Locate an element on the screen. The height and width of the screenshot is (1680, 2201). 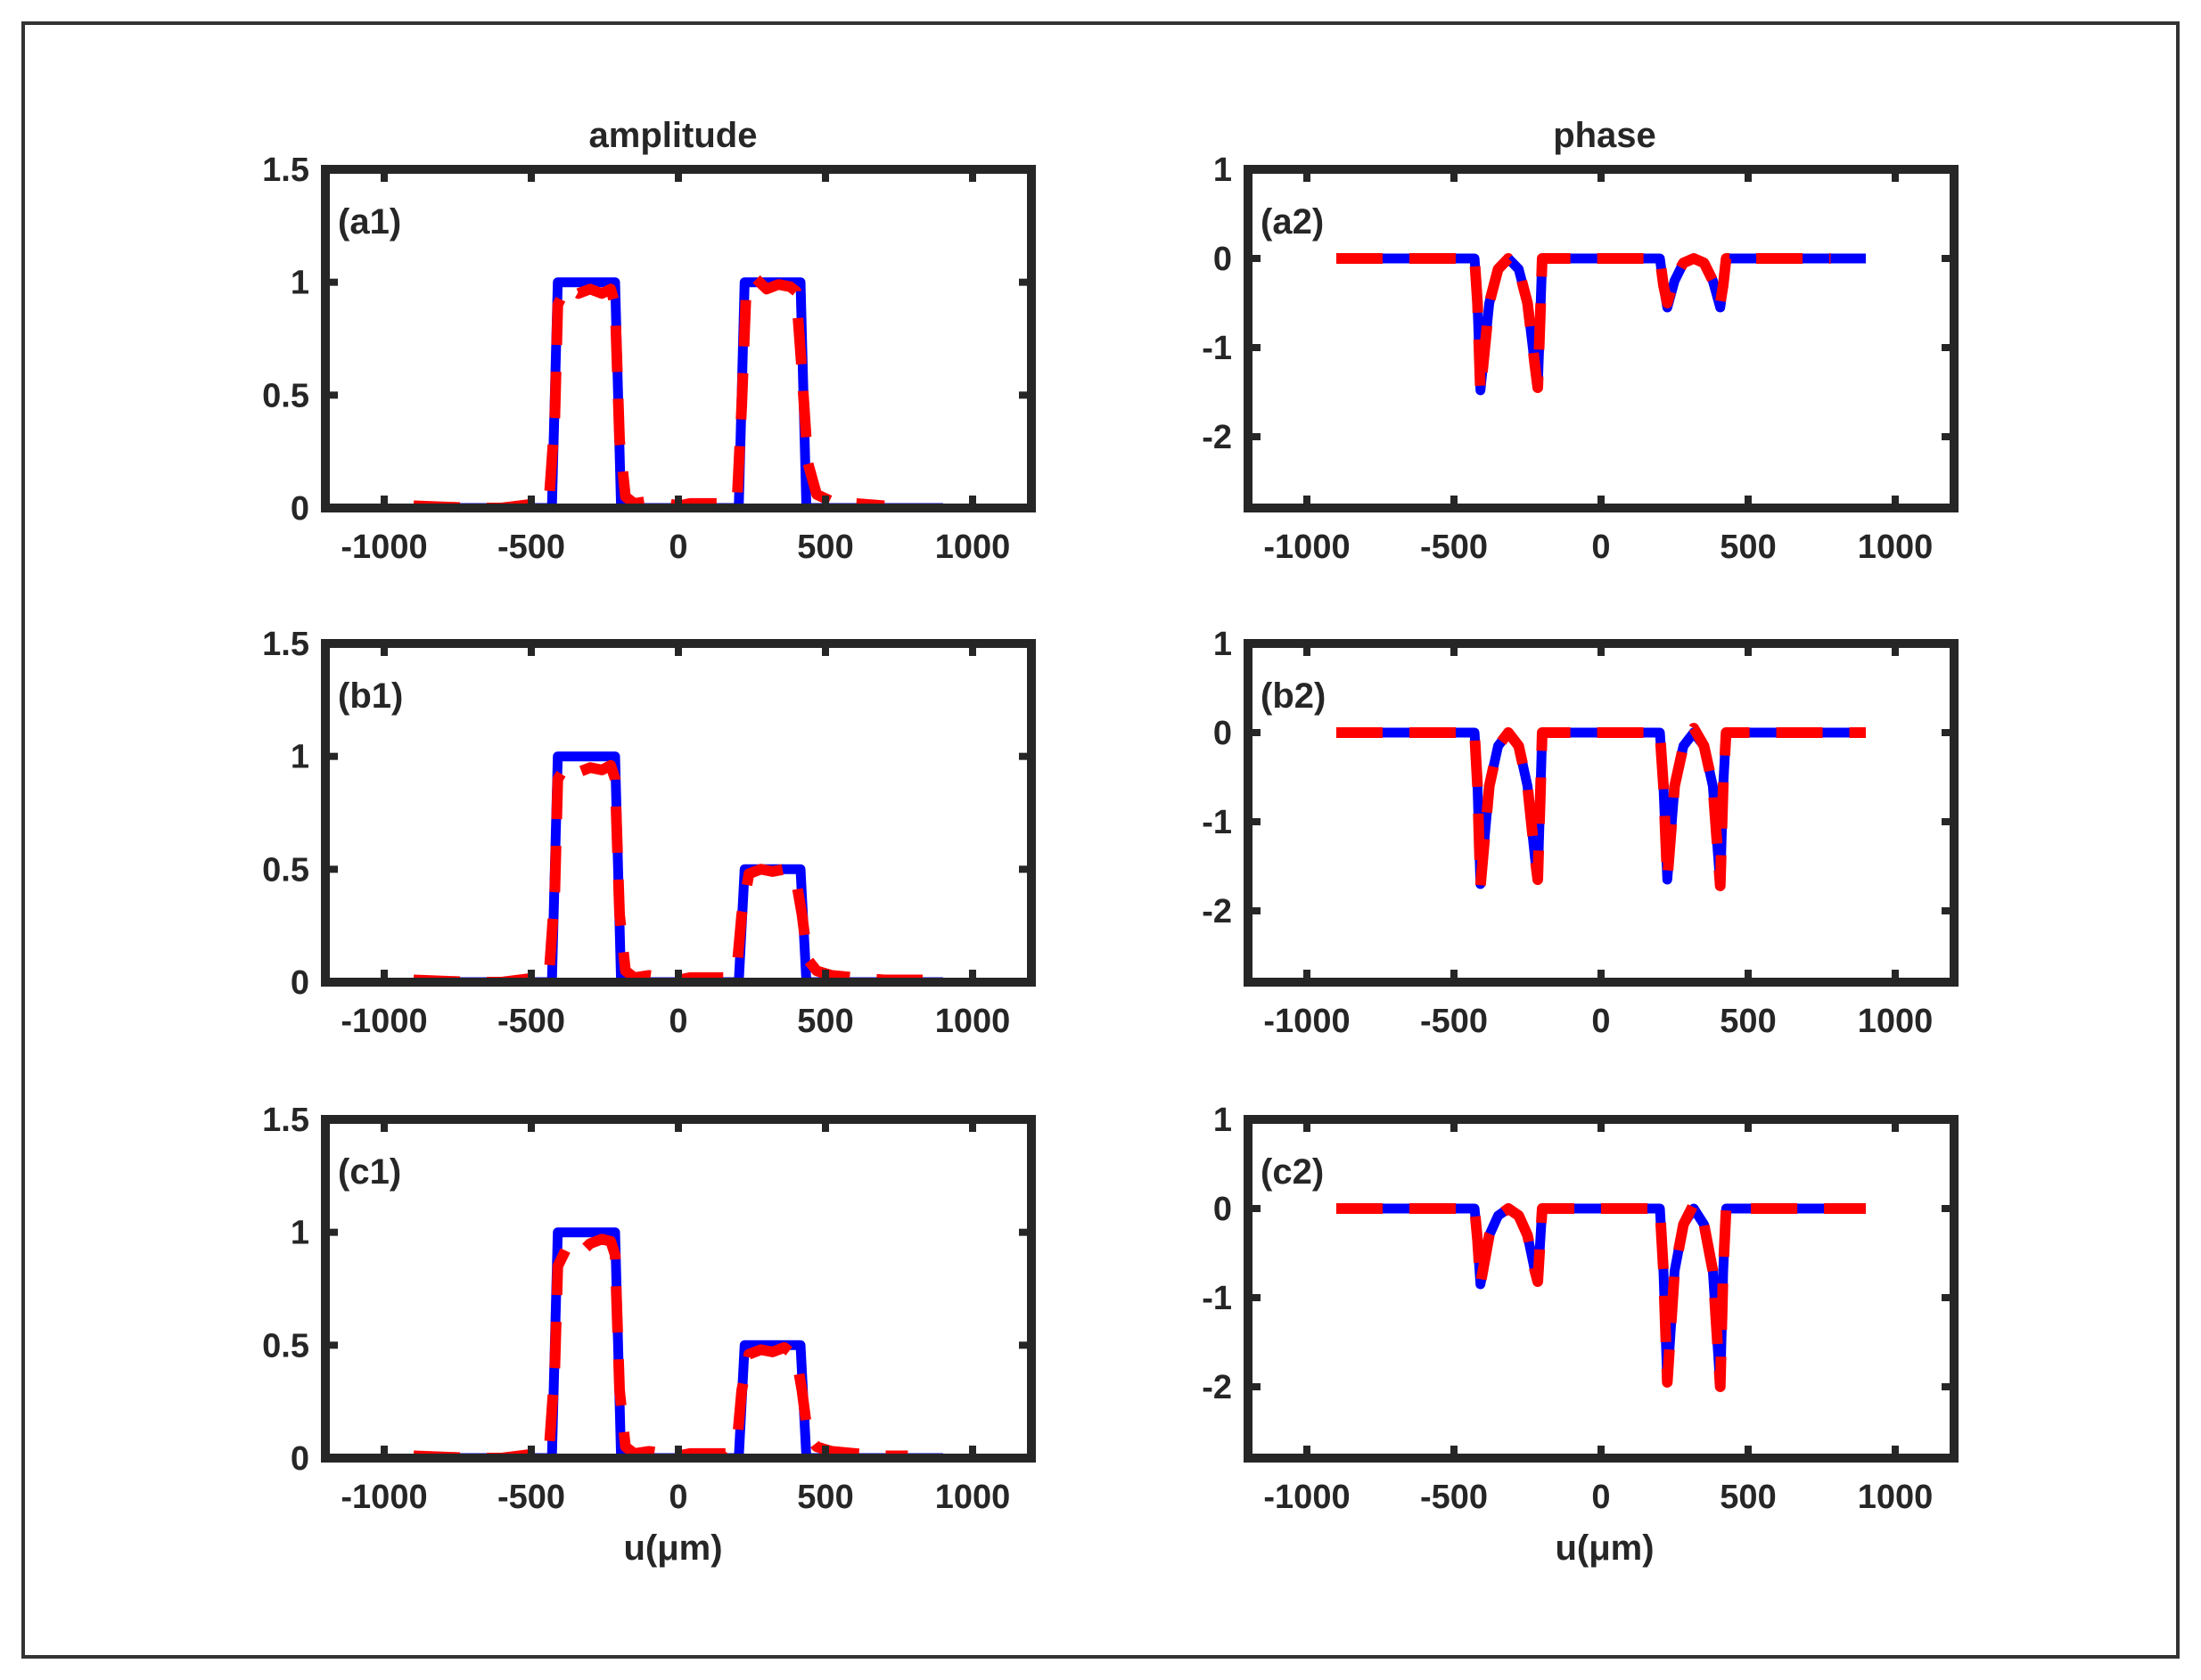
xtick-label-a2-4: 1000 is located at coordinates (1896, 547).